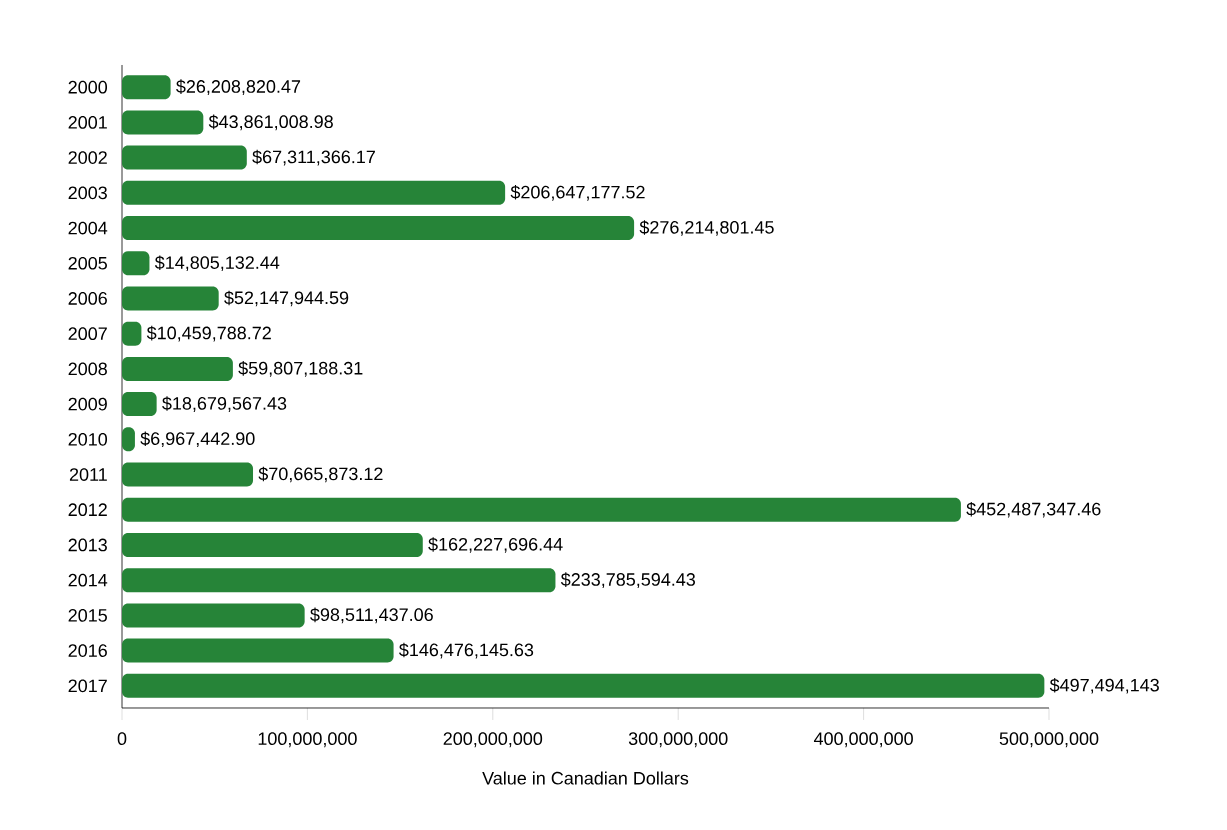 Image resolution: width=1227 pixels, height=830 pixels. Describe the element at coordinates (313, 157) in the screenshot. I see `data-label: $67,311,366.17` at that location.